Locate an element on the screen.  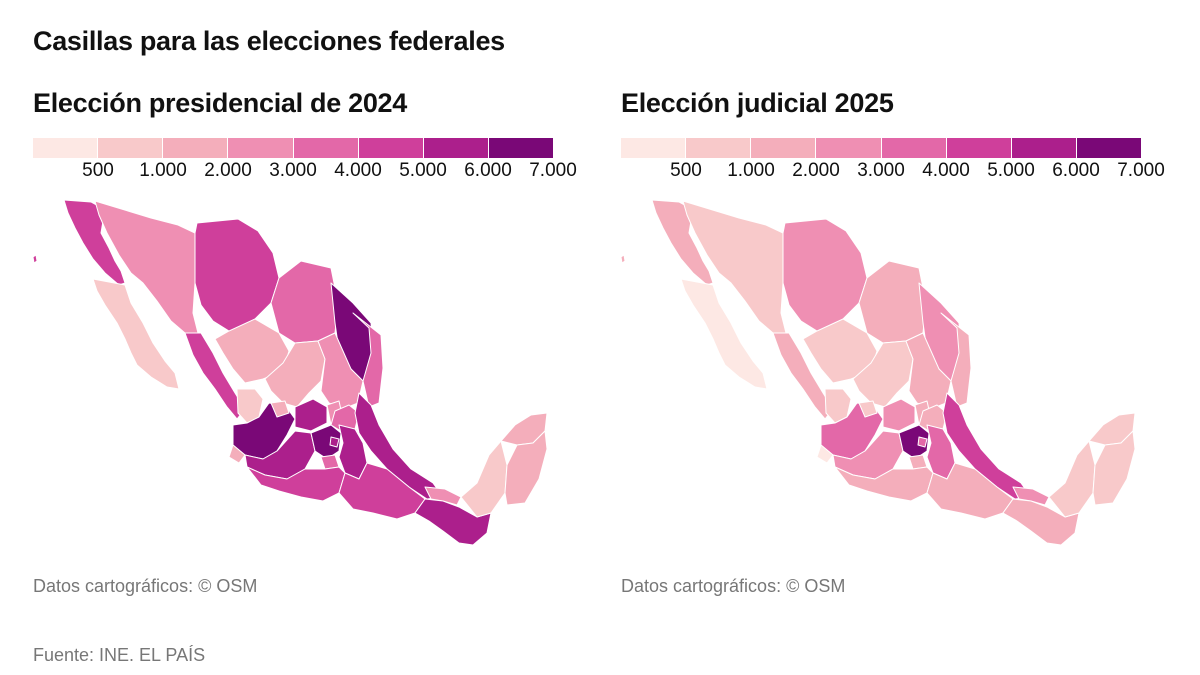
panel-title: Elección judicial 2025 is located at coordinates (757, 103).